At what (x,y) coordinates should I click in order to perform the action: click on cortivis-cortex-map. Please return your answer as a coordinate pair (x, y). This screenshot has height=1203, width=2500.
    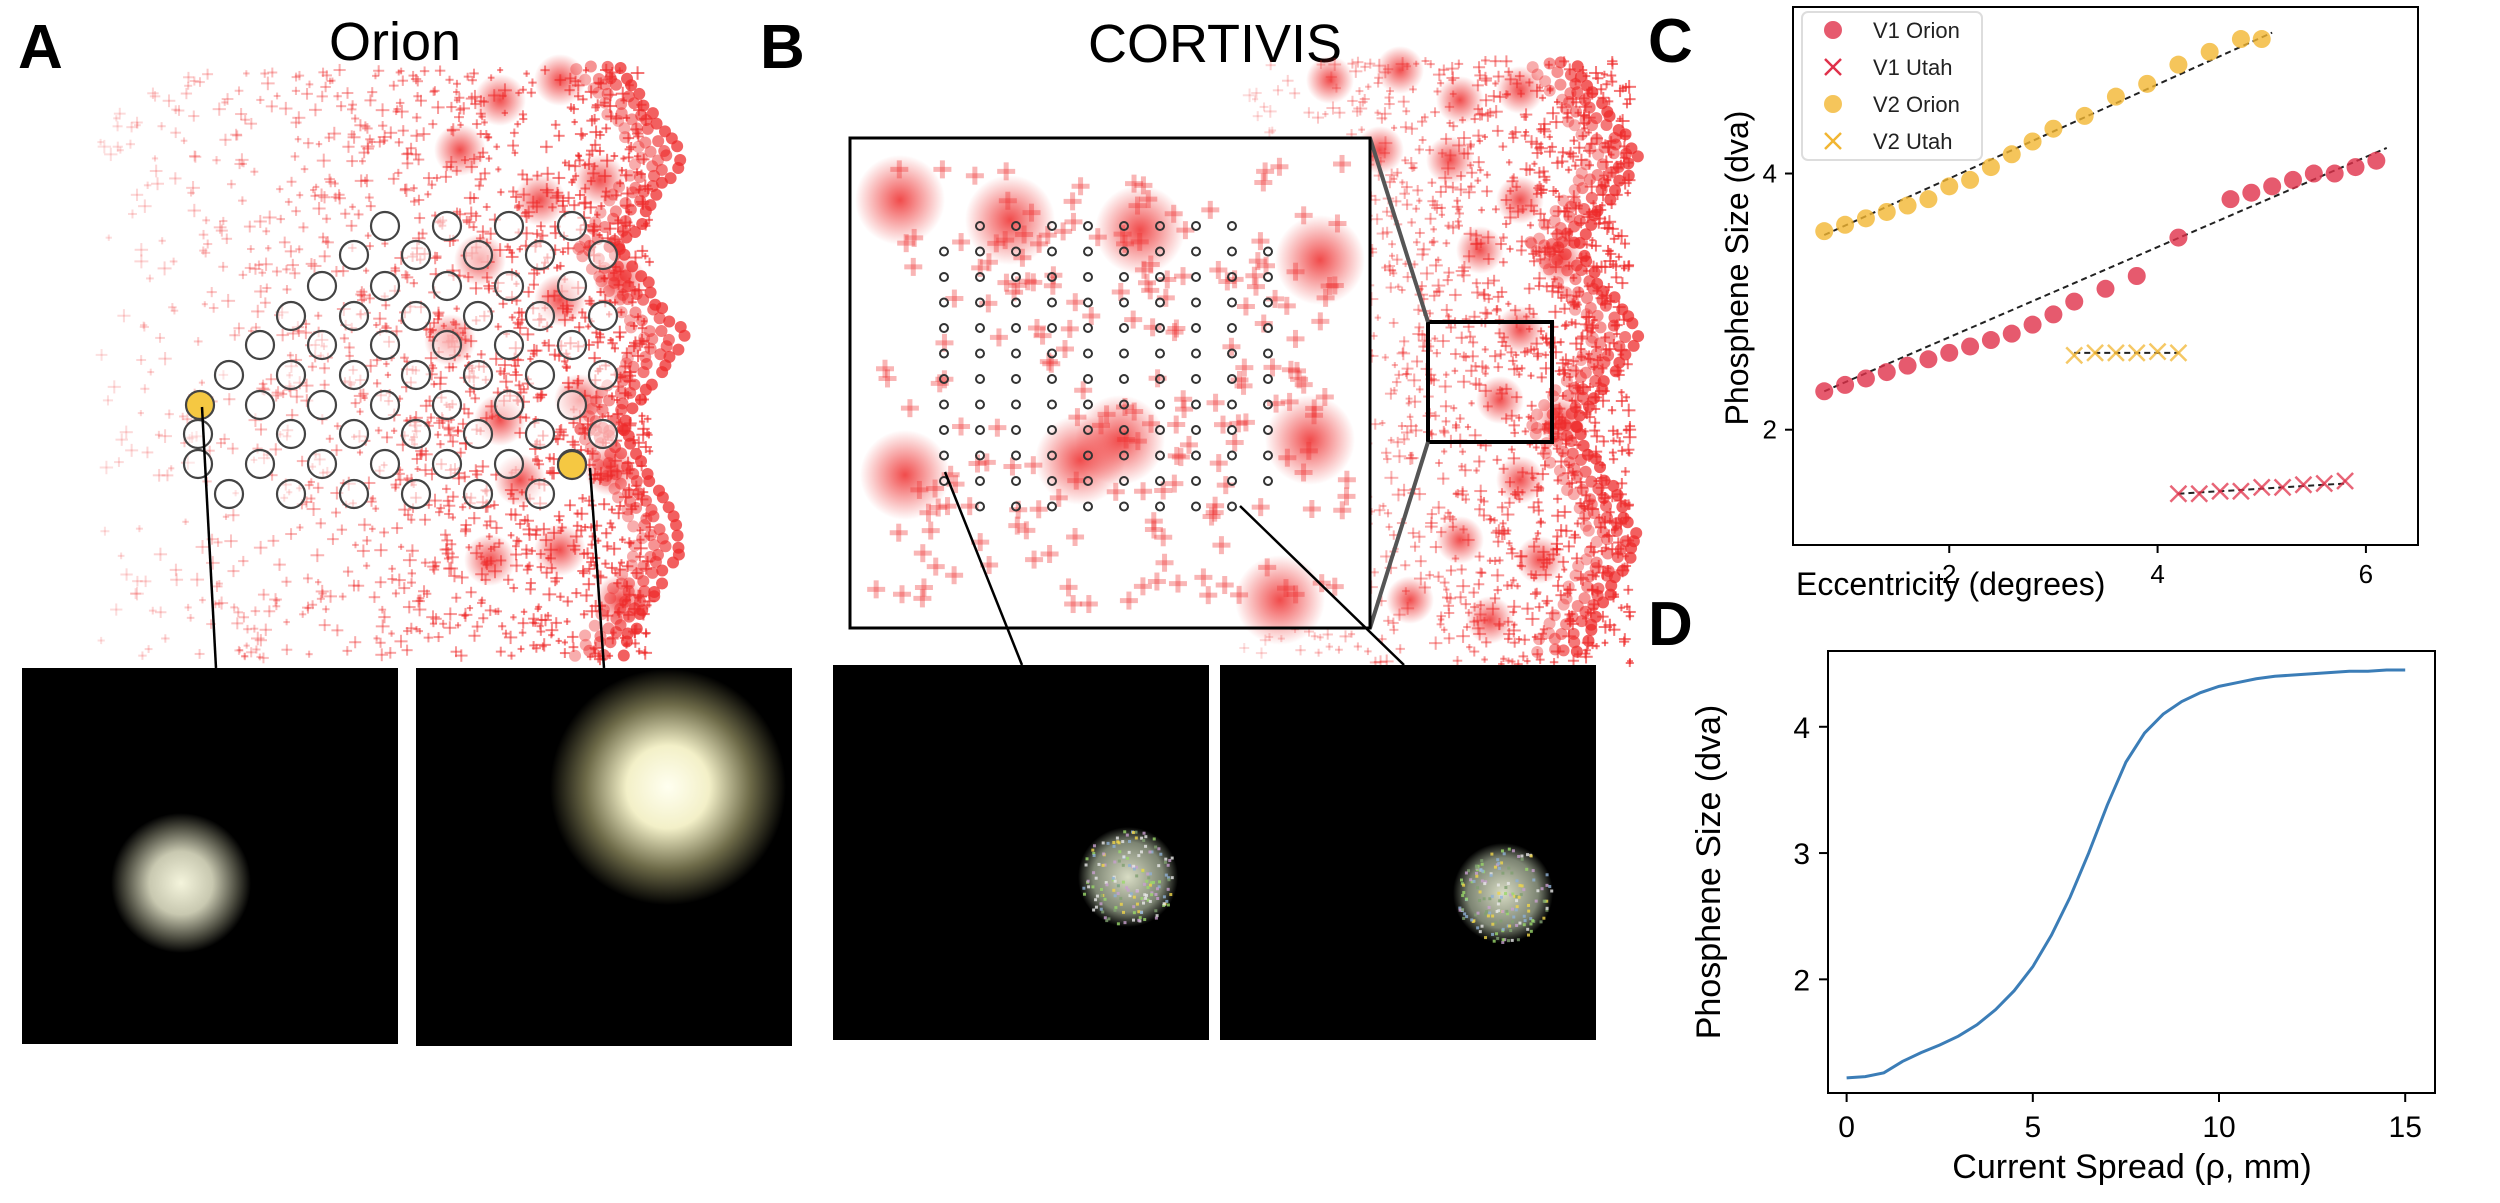
    Looking at the image, I should click on (1441, 357).